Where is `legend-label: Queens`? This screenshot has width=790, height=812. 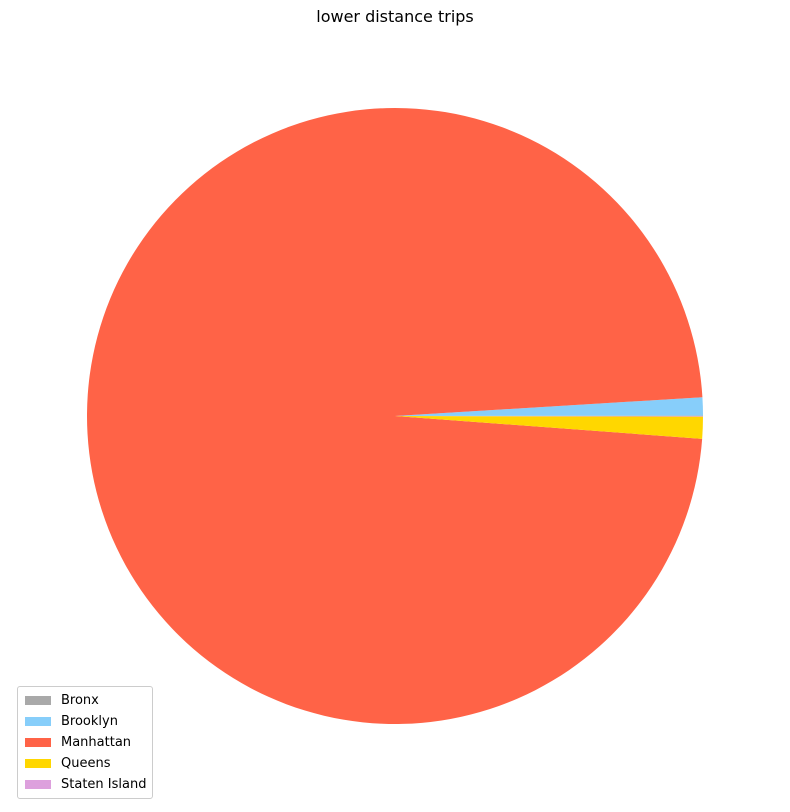 legend-label: Queens is located at coordinates (86, 763).